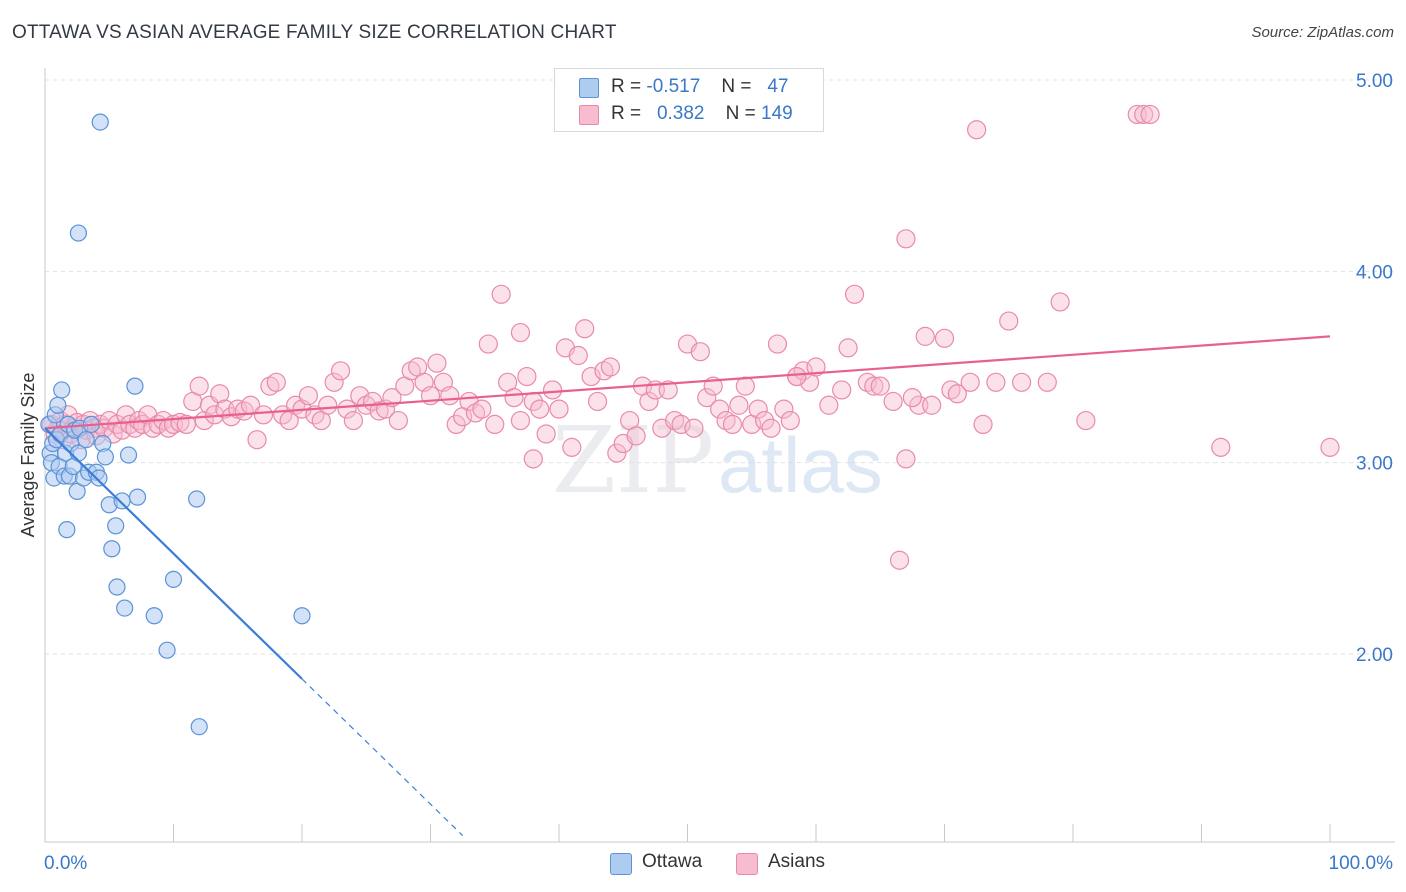 The width and height of the screenshot is (1406, 892). What do you see at coordinates (1322, 32) in the screenshot?
I see `source-label: Source: ZipAtlas.com` at bounding box center [1322, 32].